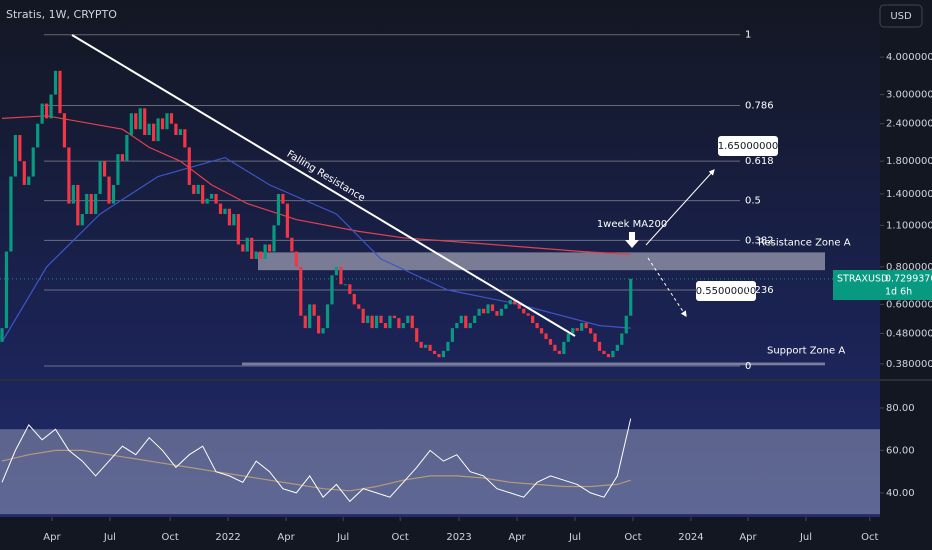 The height and width of the screenshot is (550, 932). What do you see at coordinates (316, 460) in the screenshot?
I see `rsi-line` at bounding box center [316, 460].